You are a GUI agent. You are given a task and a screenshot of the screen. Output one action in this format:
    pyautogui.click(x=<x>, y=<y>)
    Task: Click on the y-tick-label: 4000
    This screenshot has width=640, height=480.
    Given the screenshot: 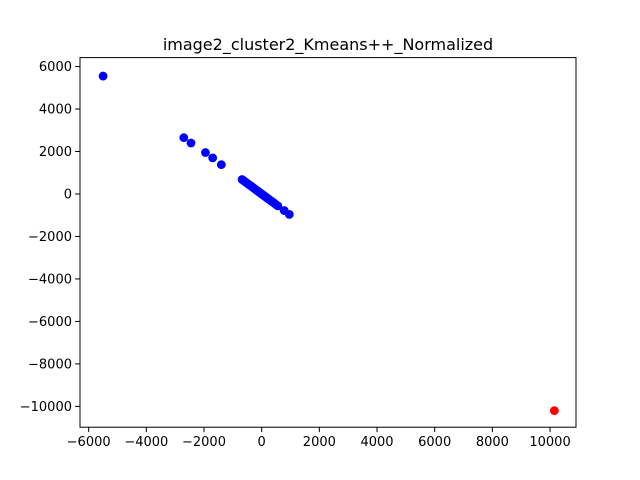 What is the action you would take?
    pyautogui.click(x=55, y=110)
    